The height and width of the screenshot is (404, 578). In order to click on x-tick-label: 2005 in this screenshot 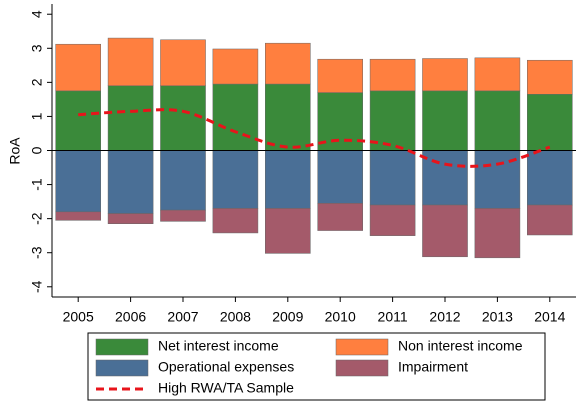, I will do `click(78, 317)`.